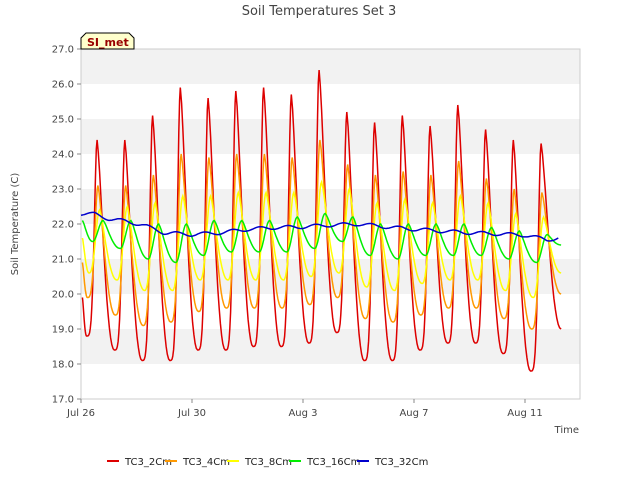  What do you see at coordinates (63, 225) in the screenshot?
I see `y-tick-label: 22.0` at bounding box center [63, 225].